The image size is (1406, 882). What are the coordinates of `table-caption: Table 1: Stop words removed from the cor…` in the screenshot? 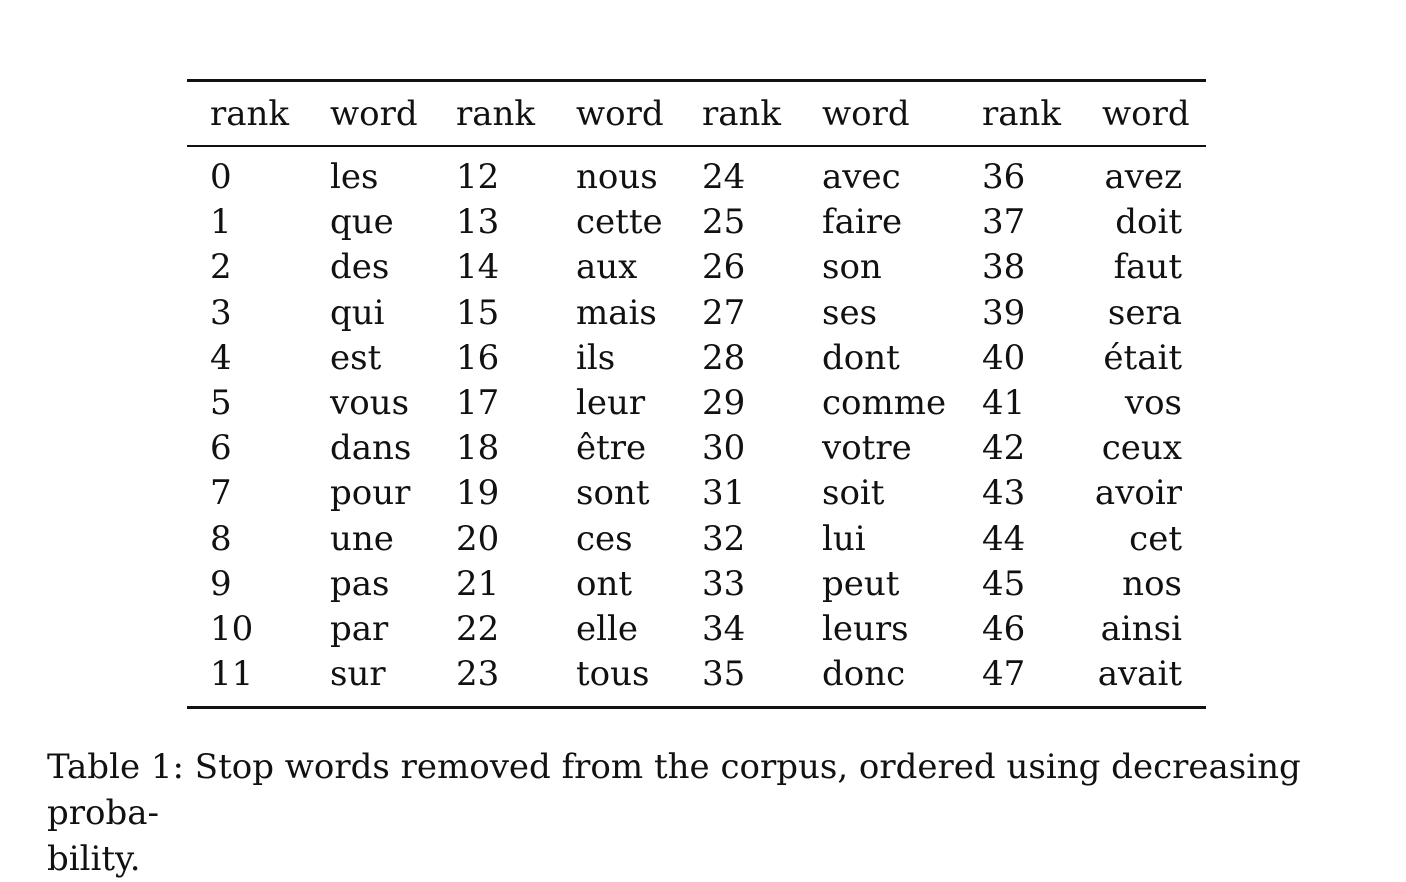 It's located at (702, 813).